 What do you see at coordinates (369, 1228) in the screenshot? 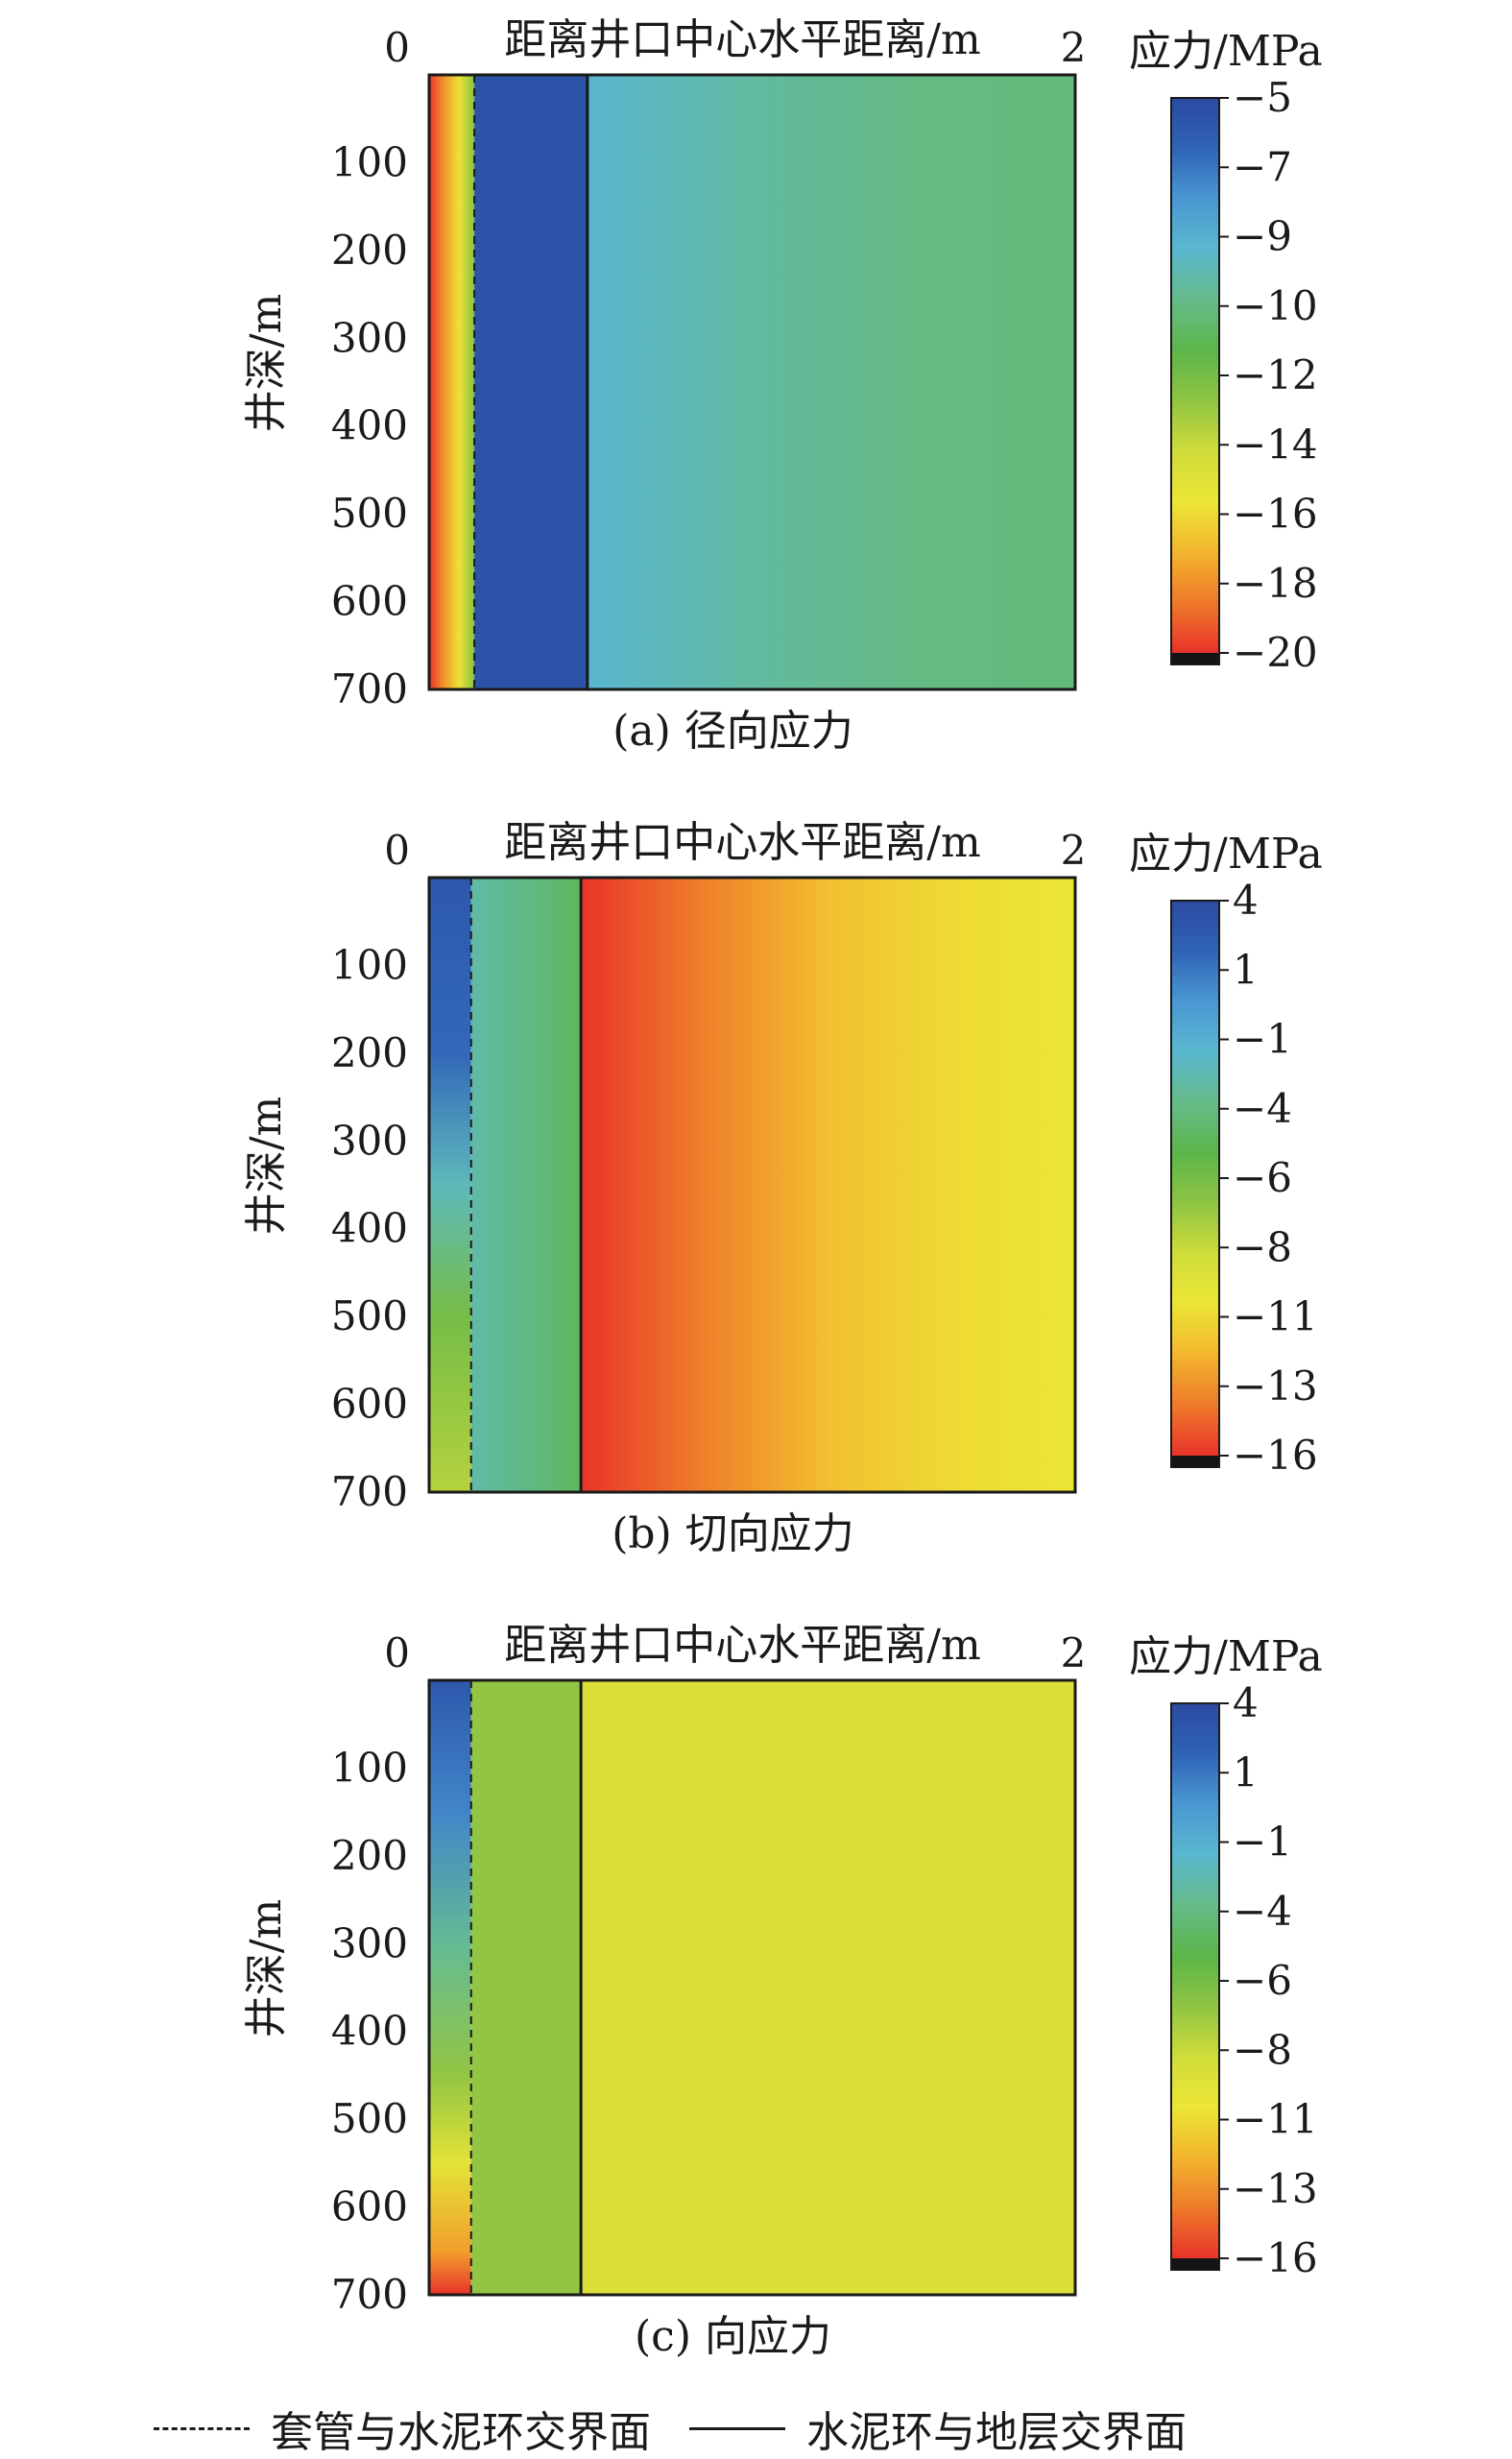
I see `chart-2-y-tick-400: 400` at bounding box center [369, 1228].